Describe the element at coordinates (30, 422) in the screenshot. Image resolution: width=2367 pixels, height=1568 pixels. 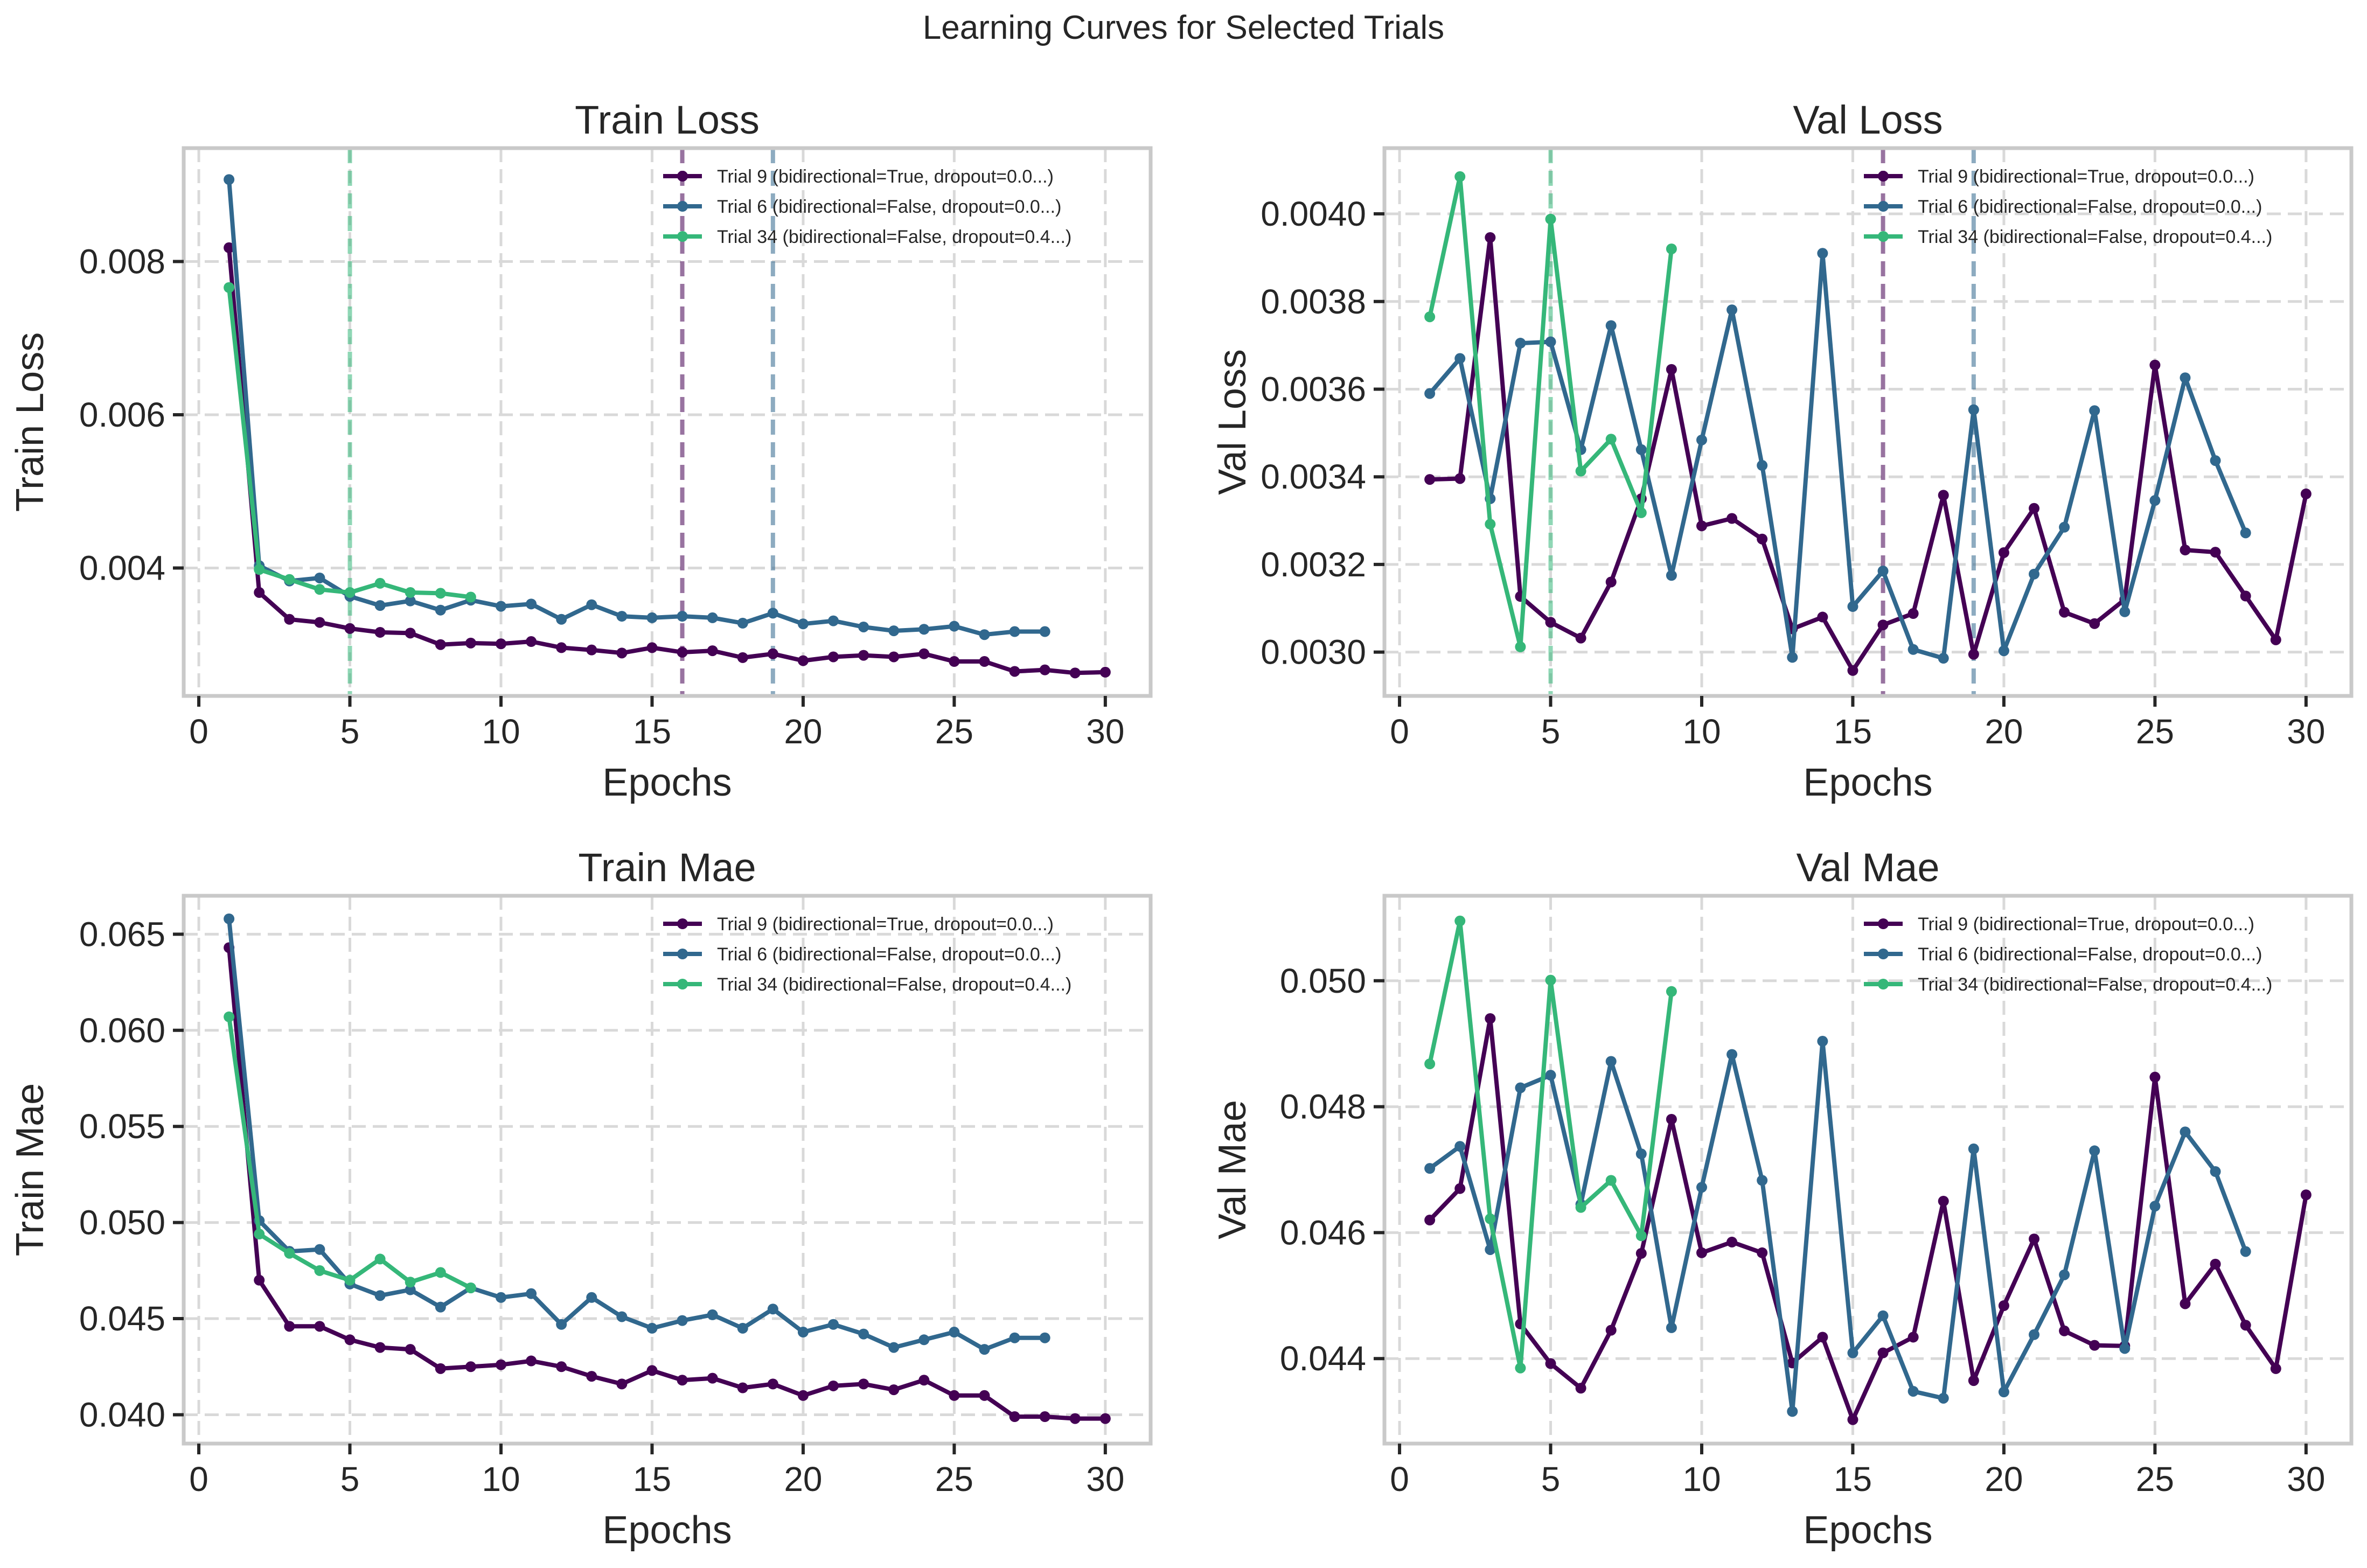
I see `y-axis-label: Train Loss` at that location.